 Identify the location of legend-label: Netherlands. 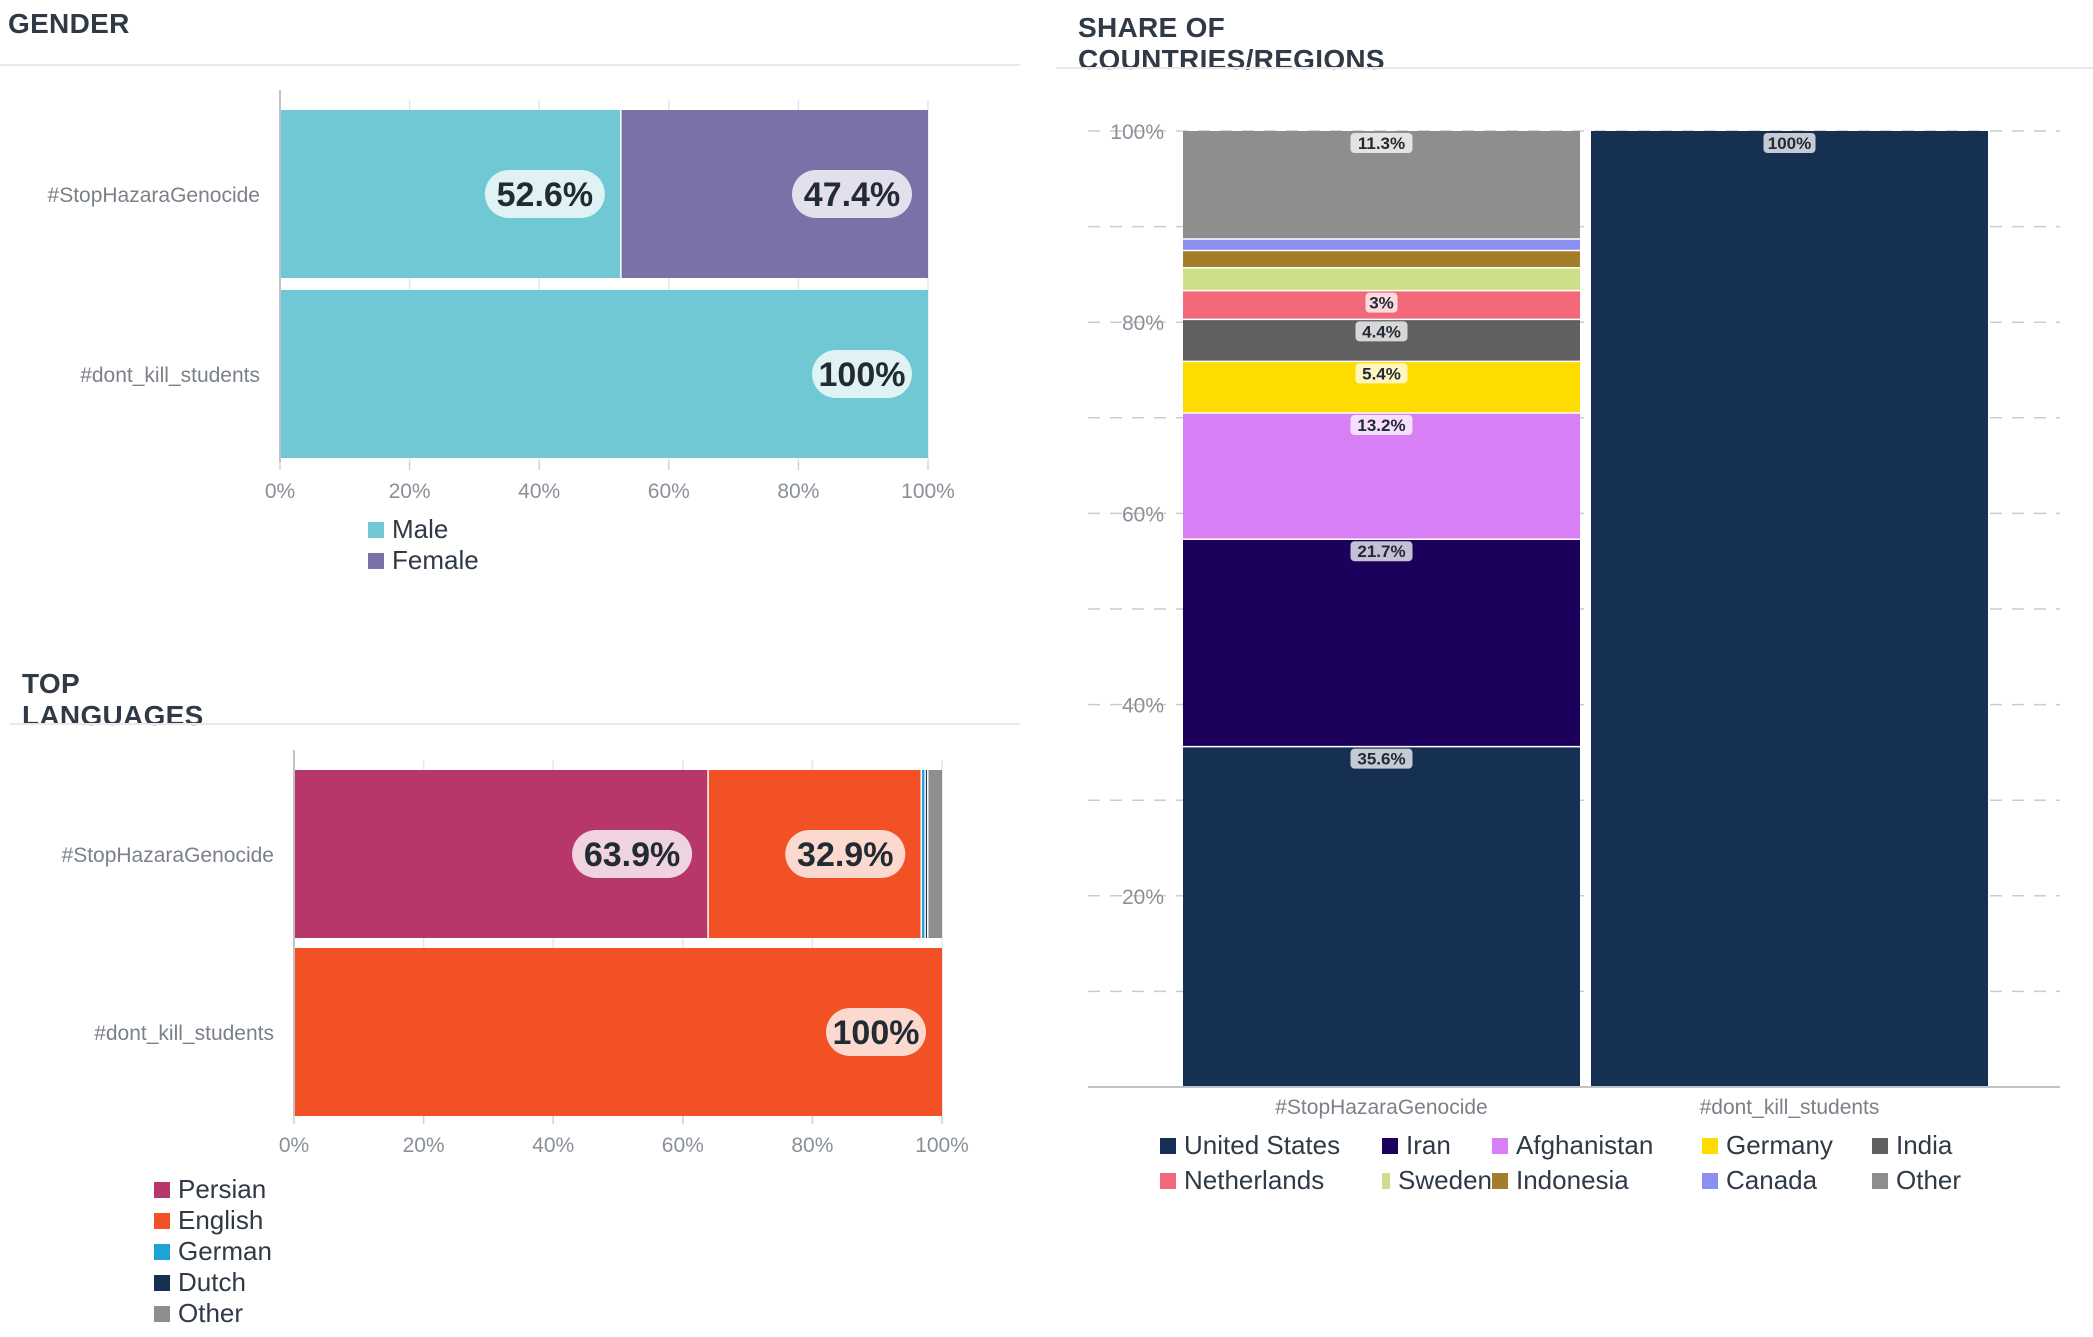
(1254, 1180).